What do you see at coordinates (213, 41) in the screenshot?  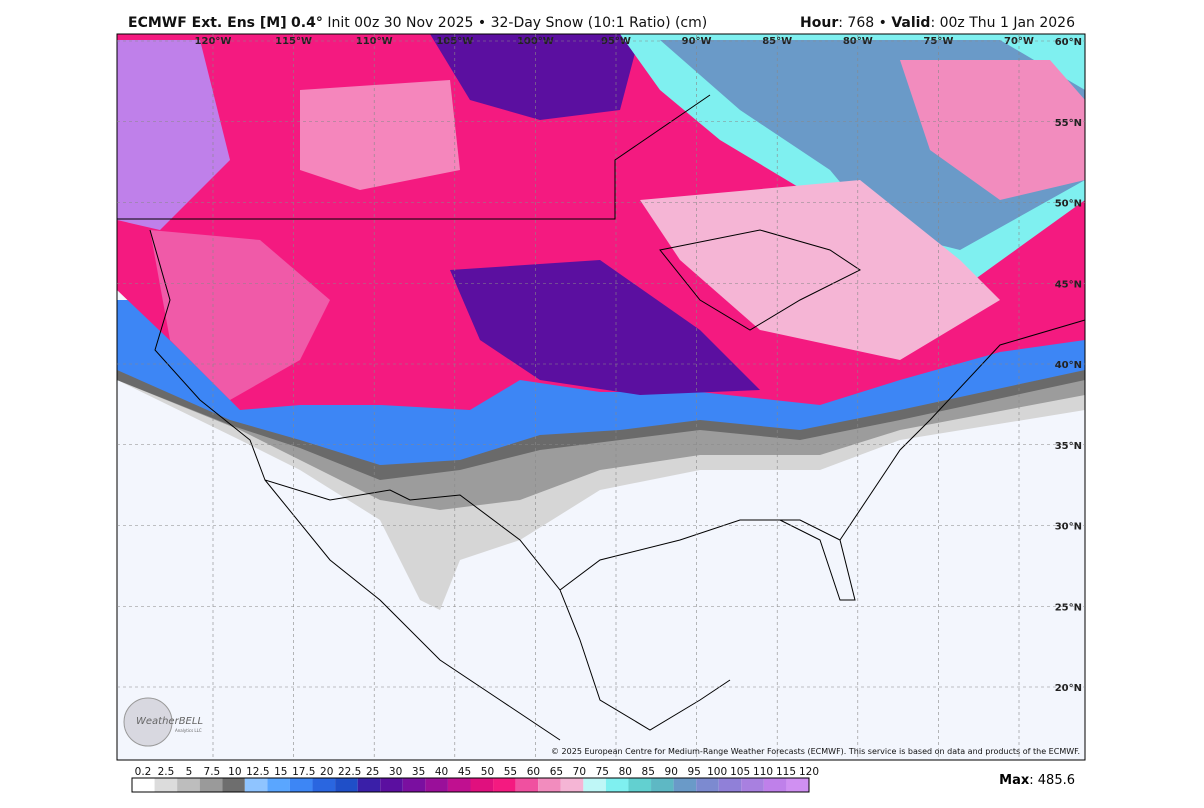 I see `longitude-label: 120°W` at bounding box center [213, 41].